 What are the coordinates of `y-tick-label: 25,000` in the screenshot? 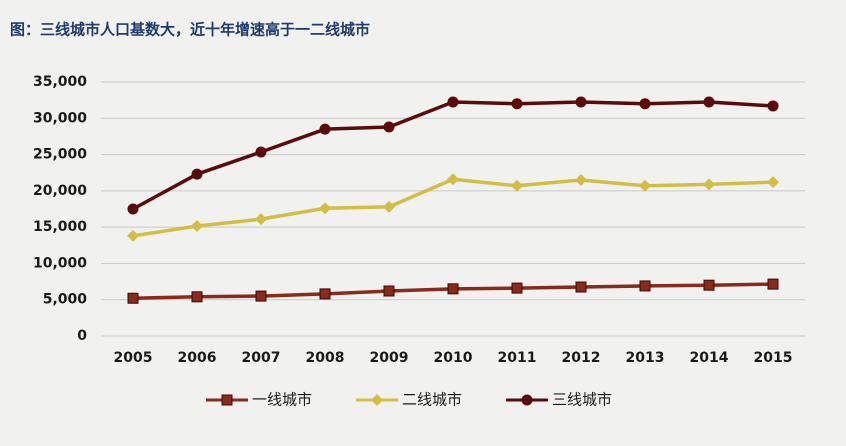 It's located at (60, 155).